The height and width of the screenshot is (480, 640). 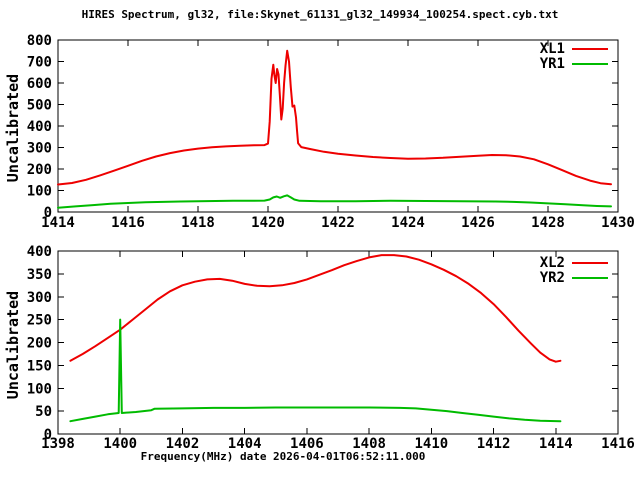 What do you see at coordinates (183, 444) in the screenshot?
I see `svg-text: 1402` at bounding box center [183, 444].